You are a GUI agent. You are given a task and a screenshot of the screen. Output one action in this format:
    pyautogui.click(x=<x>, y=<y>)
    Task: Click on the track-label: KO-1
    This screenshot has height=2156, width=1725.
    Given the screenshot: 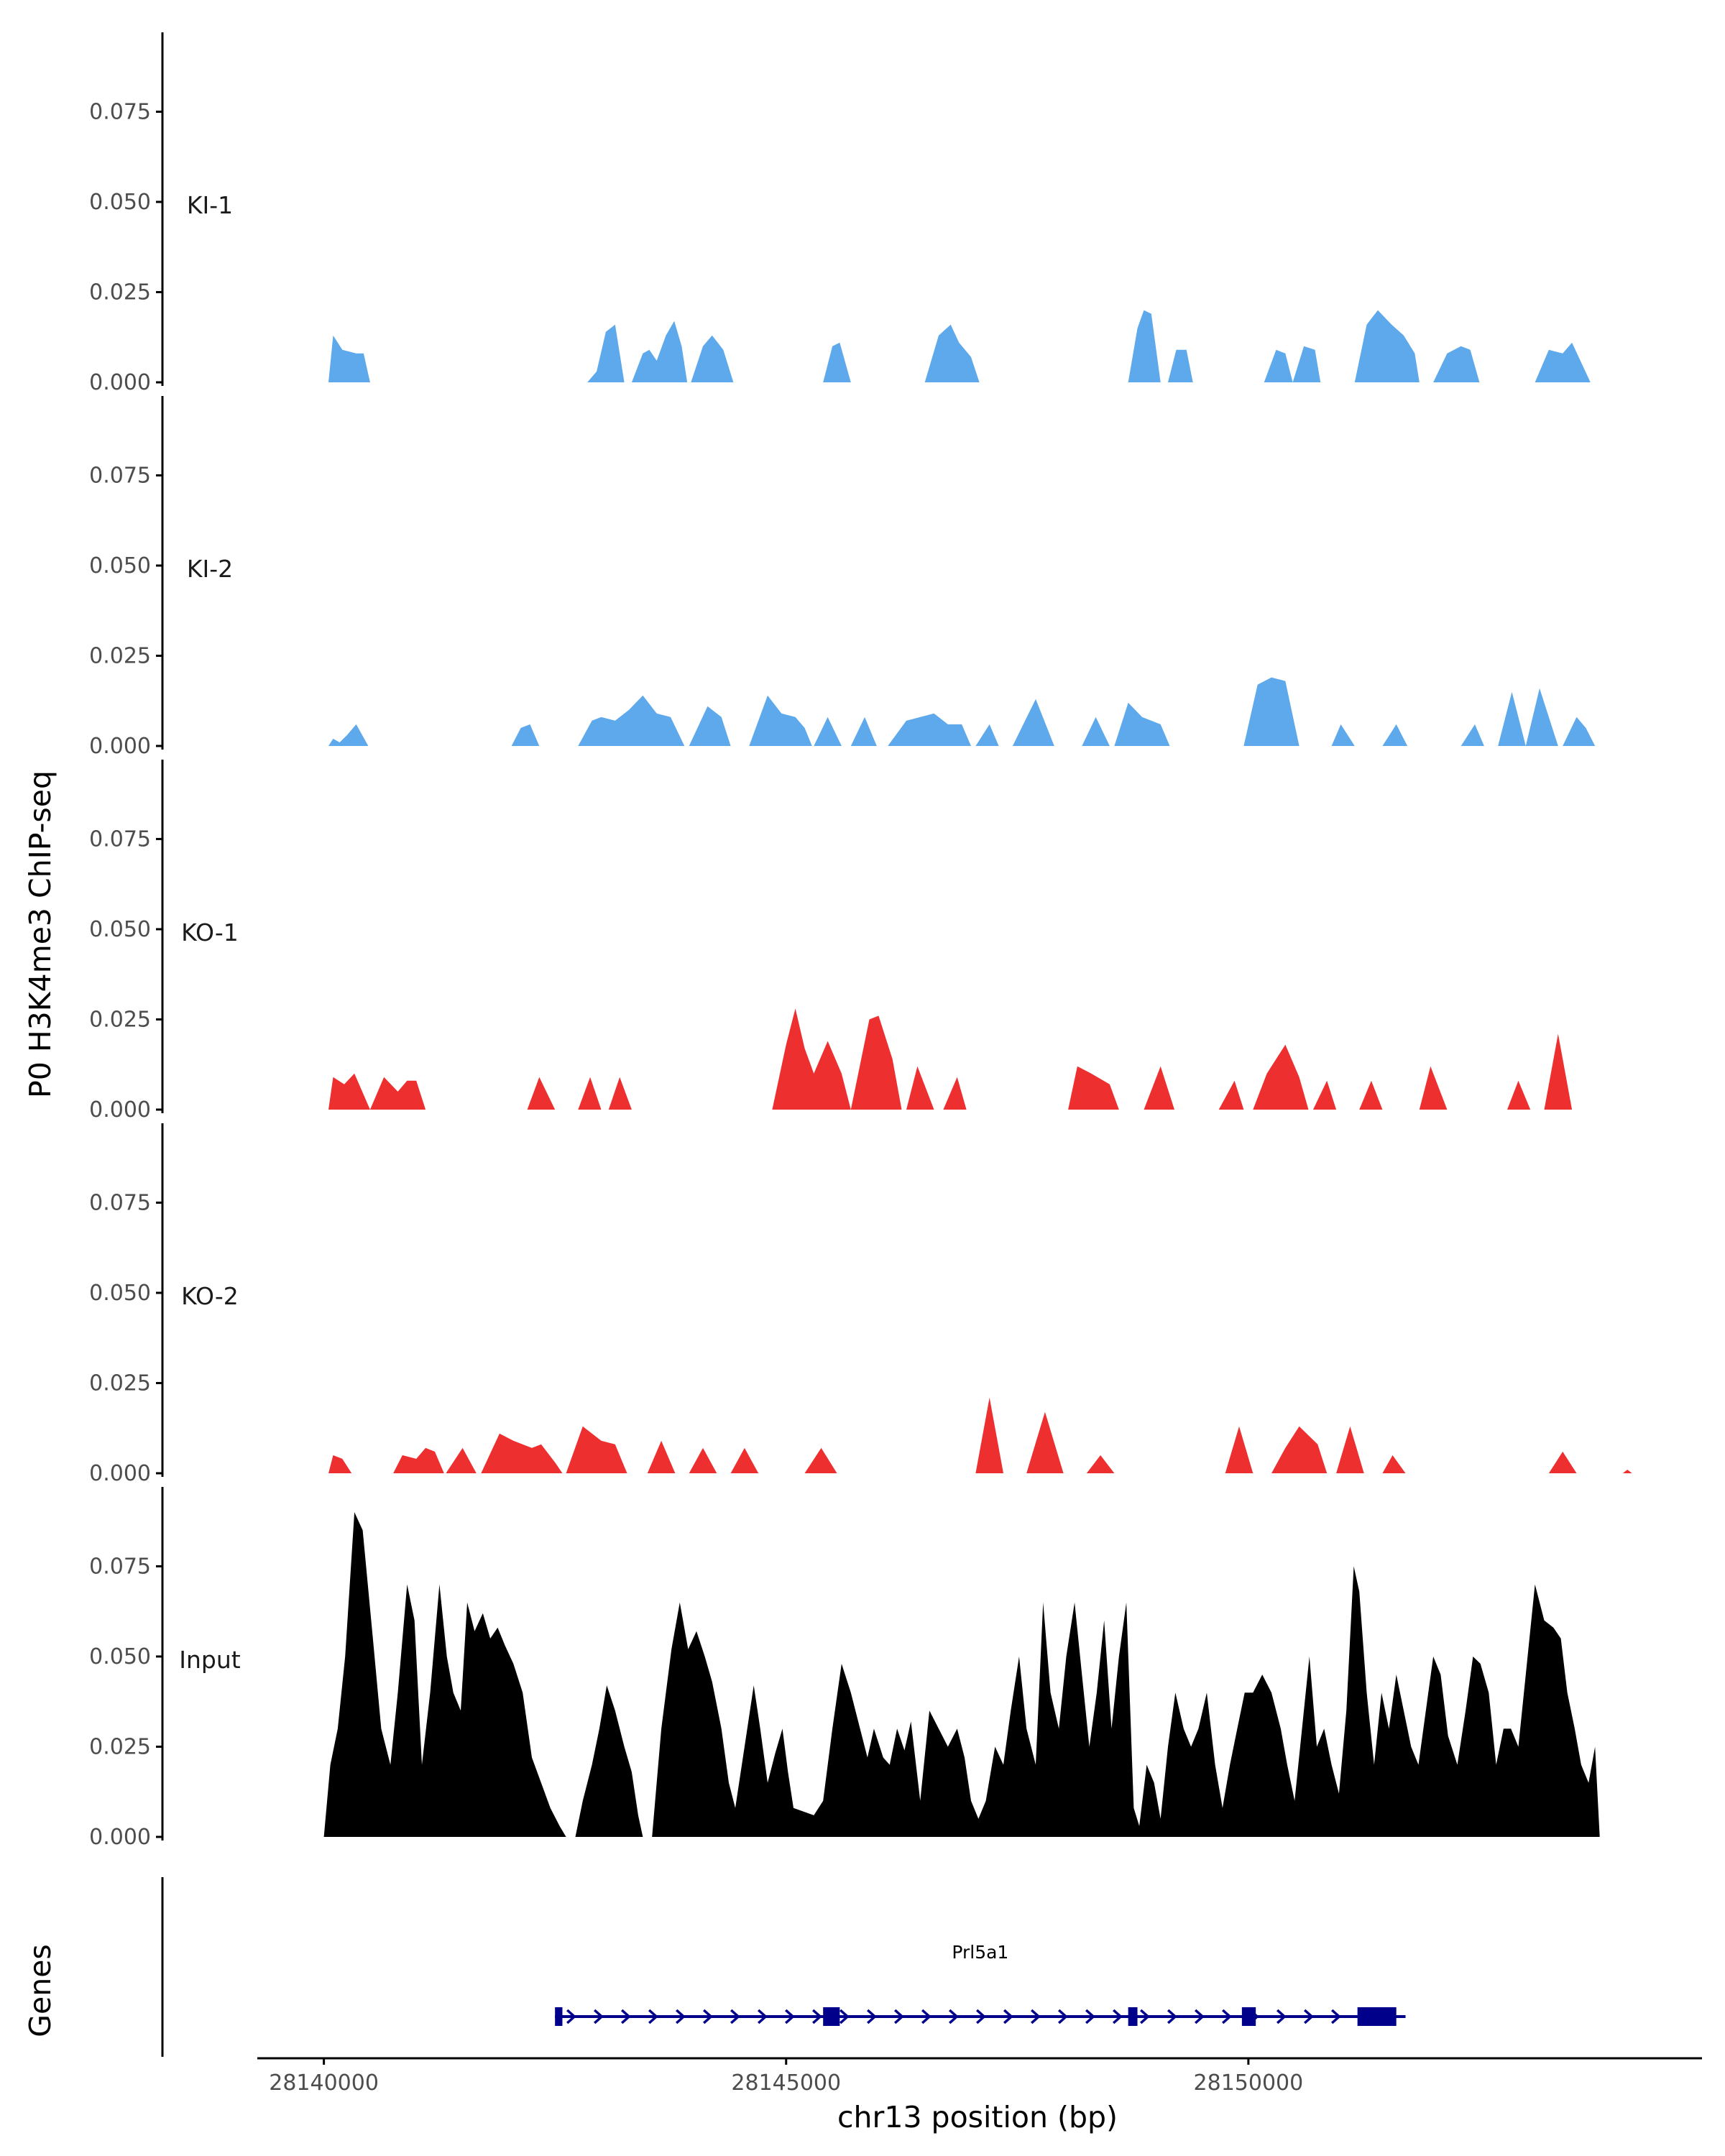 What is the action you would take?
    pyautogui.click(x=210, y=932)
    